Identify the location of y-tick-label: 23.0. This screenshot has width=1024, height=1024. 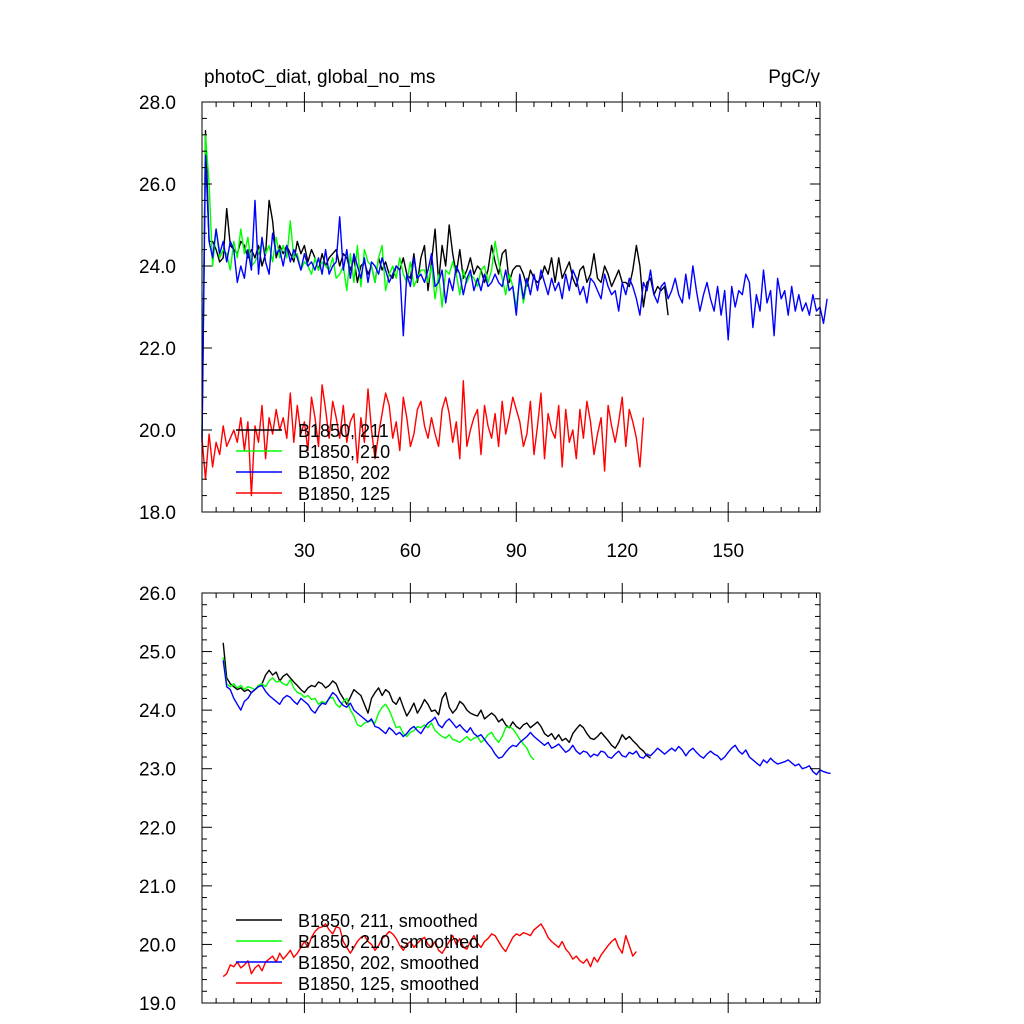
(157, 770).